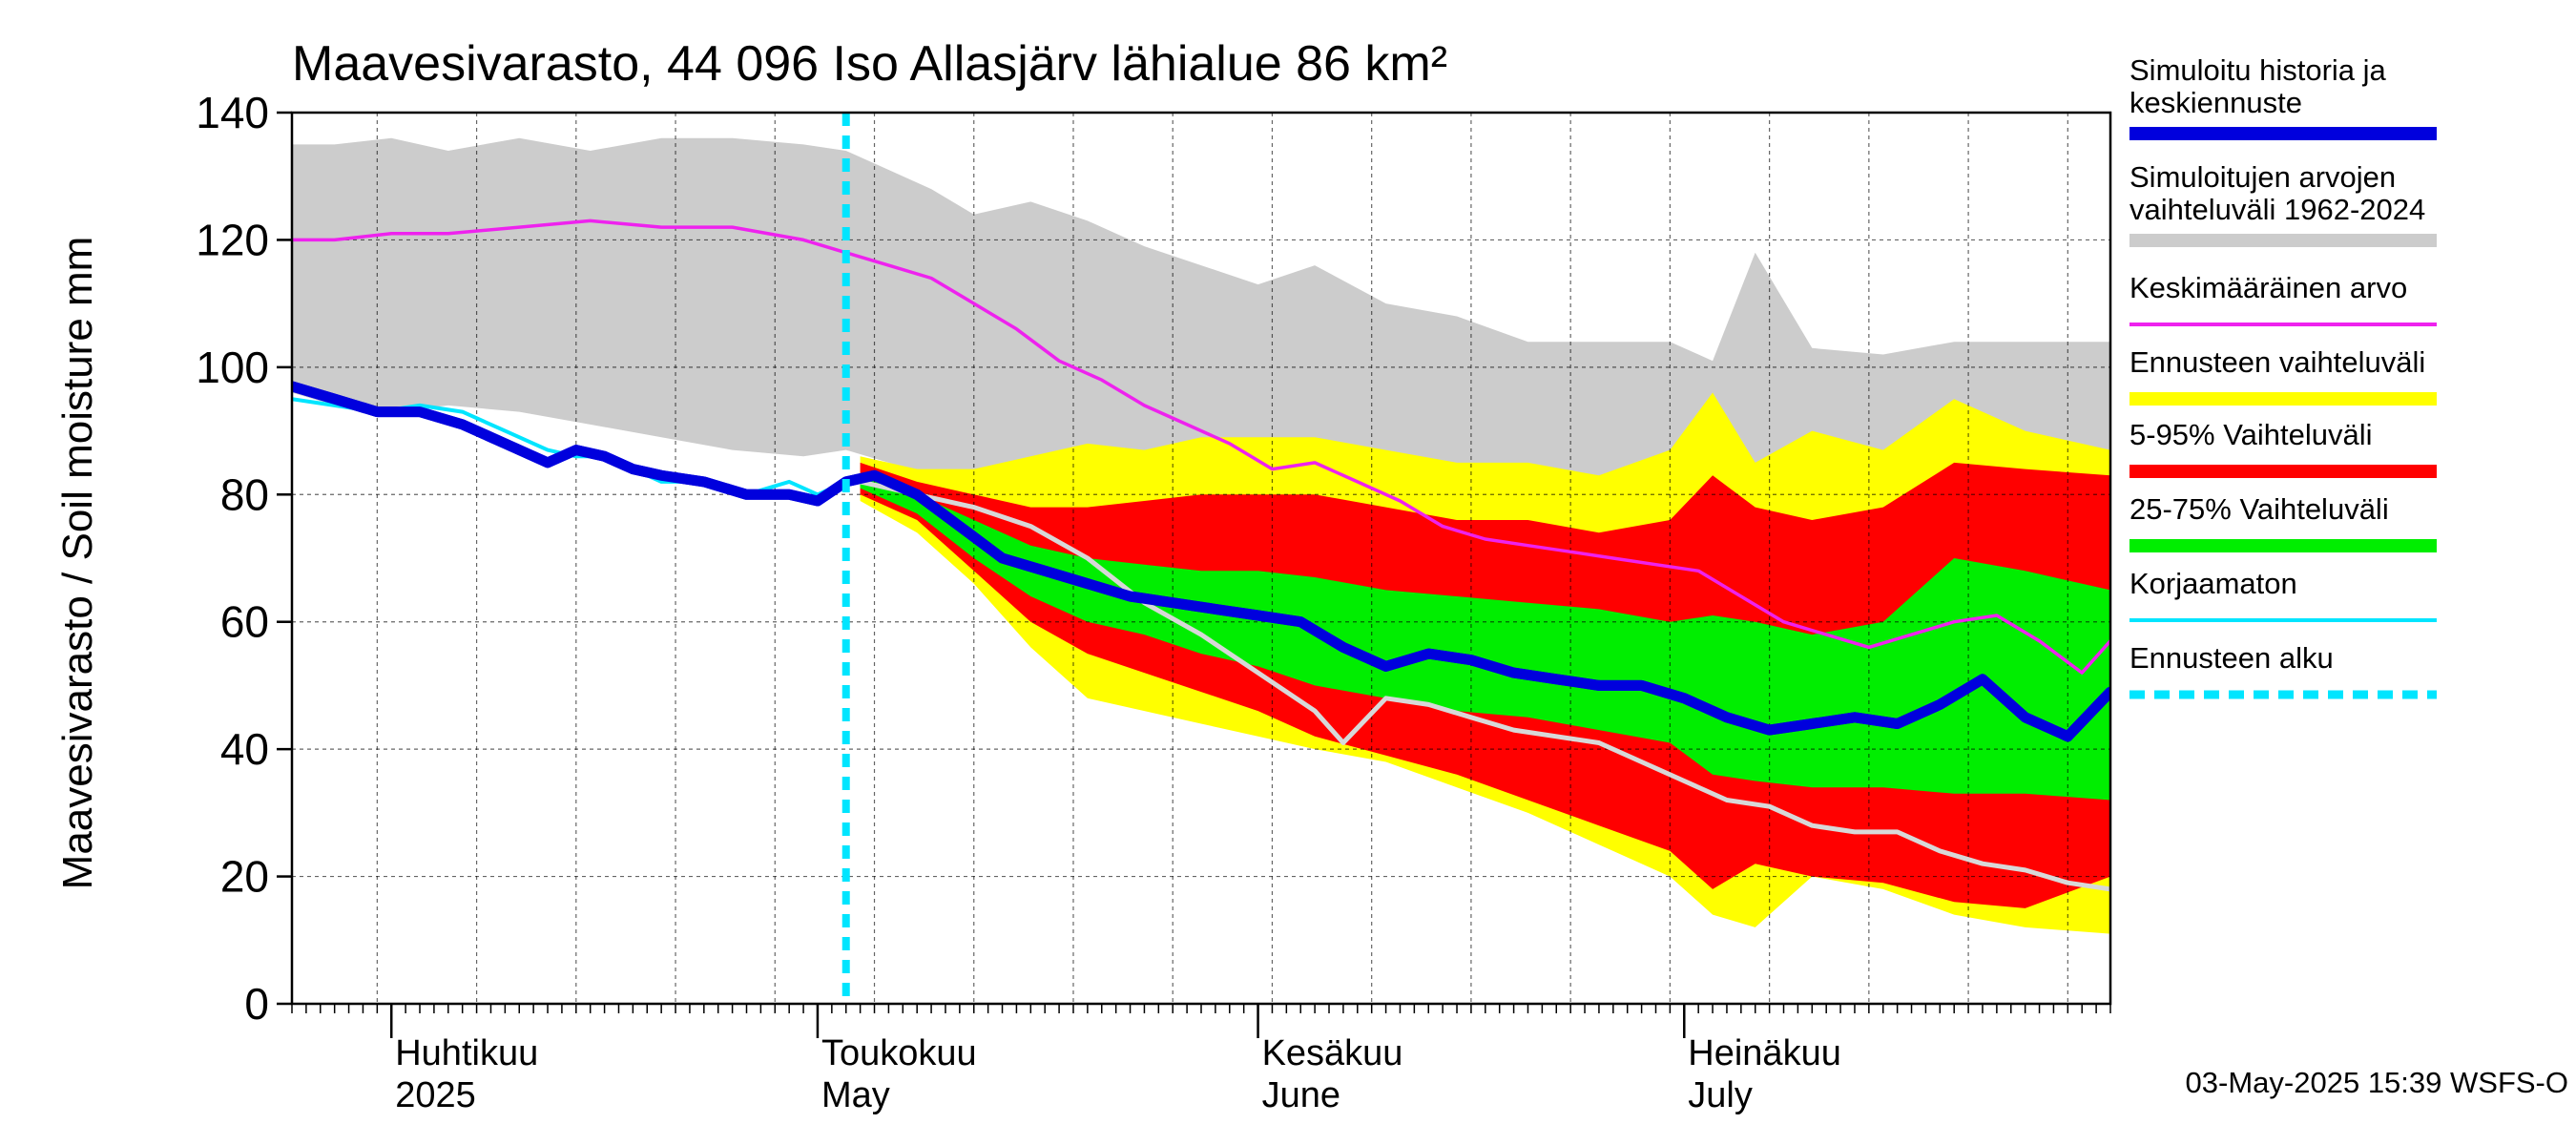 The height and width of the screenshot is (1145, 2576). Describe the element at coordinates (1332, 1053) in the screenshot. I see `month-label: Kesäkuu` at that location.